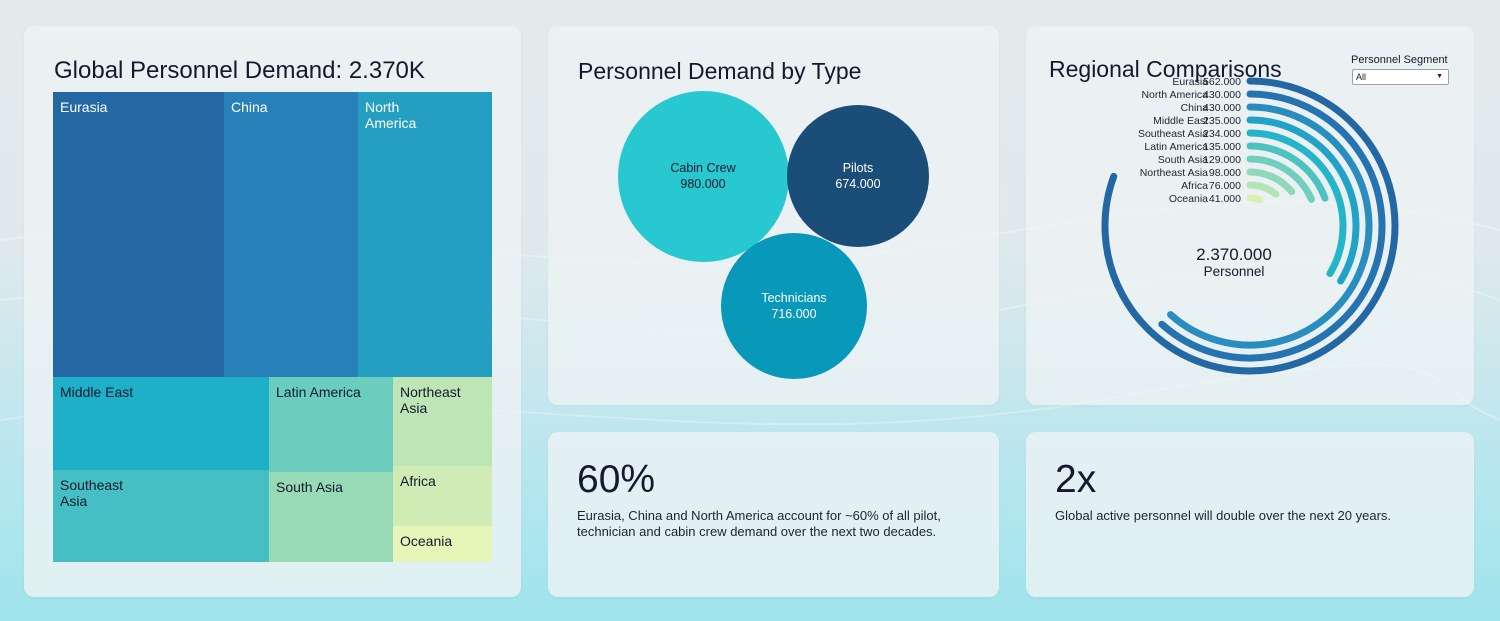 The height and width of the screenshot is (621, 1500). I want to click on treemap-cell-label: Oceania, so click(426, 541).